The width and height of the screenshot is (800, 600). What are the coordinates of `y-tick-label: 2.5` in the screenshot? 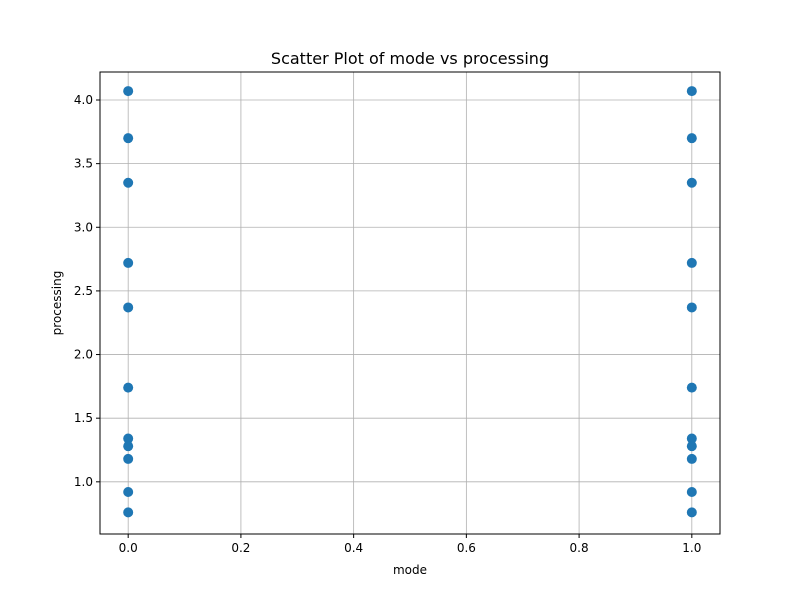 It's located at (83, 291).